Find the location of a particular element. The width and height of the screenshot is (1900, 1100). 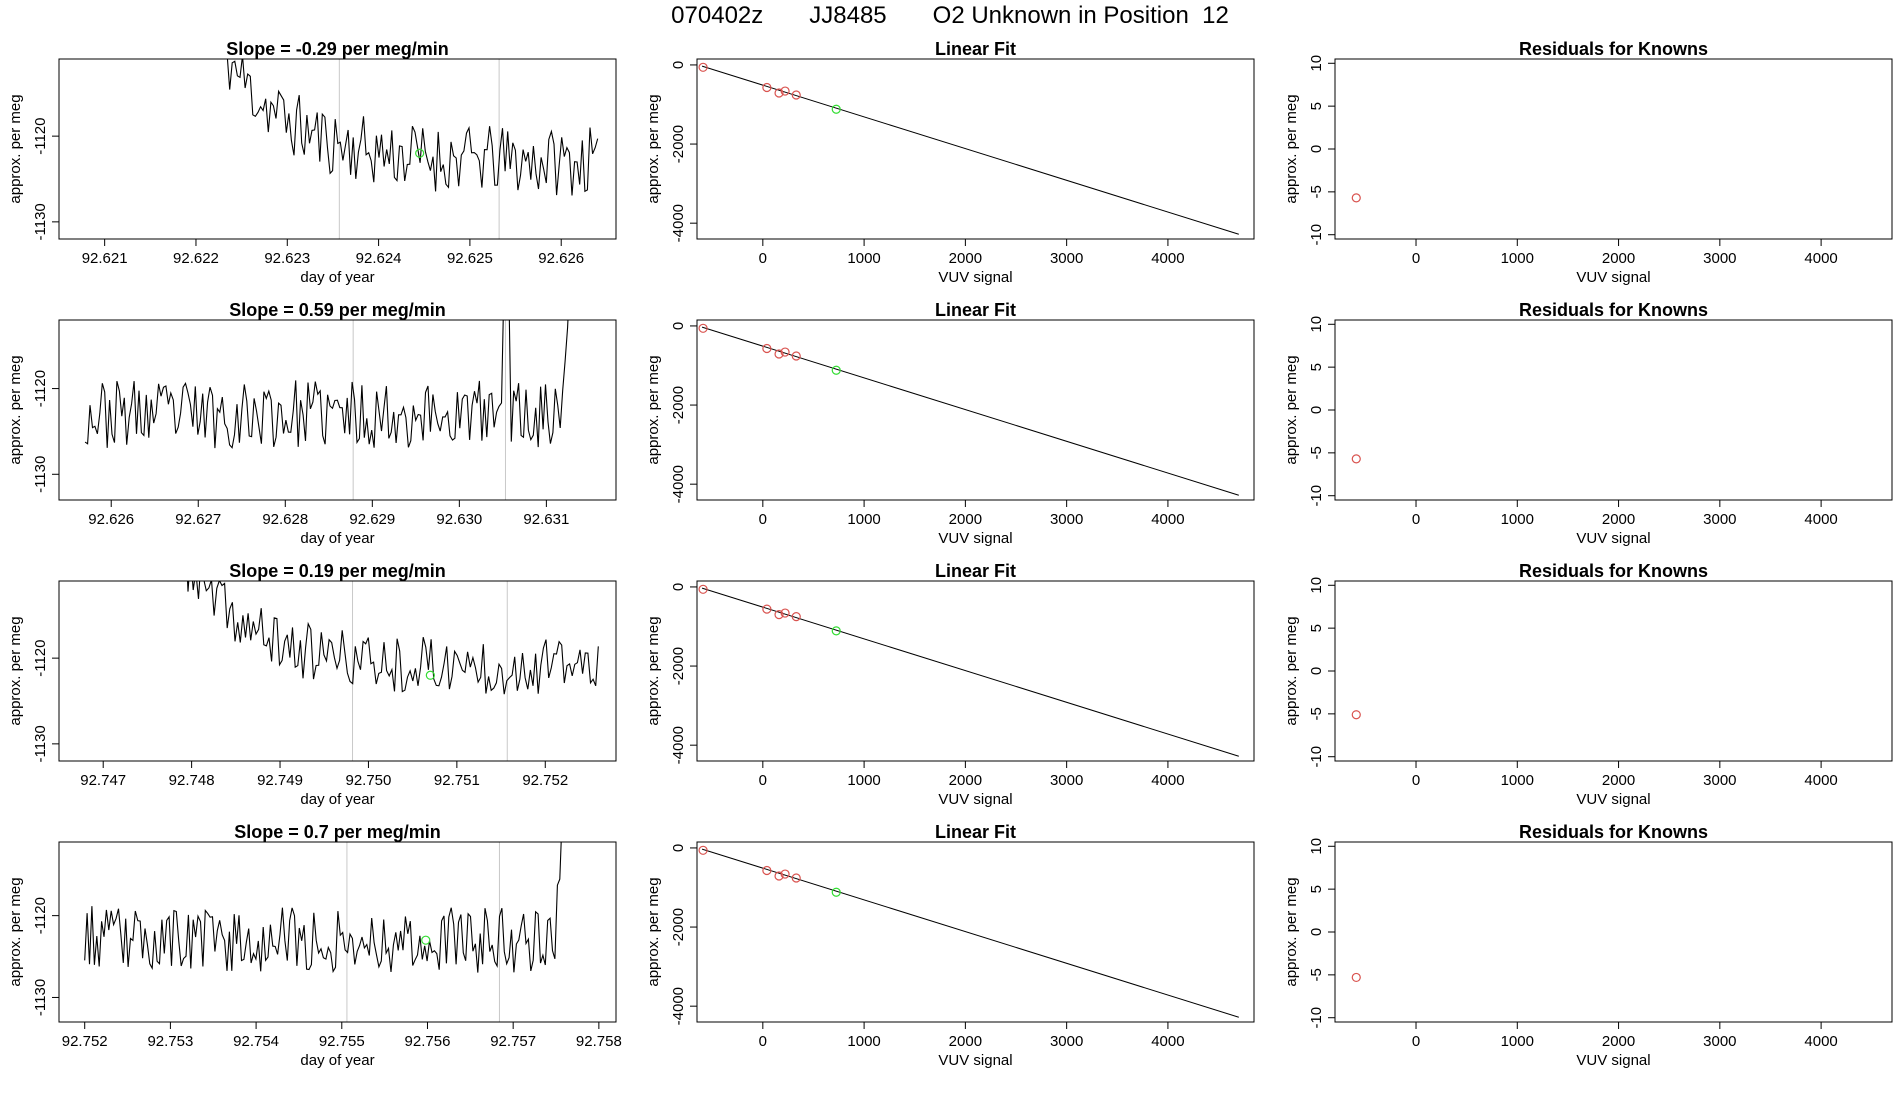

y-tick-label: 10 is located at coordinates (1316, 585).